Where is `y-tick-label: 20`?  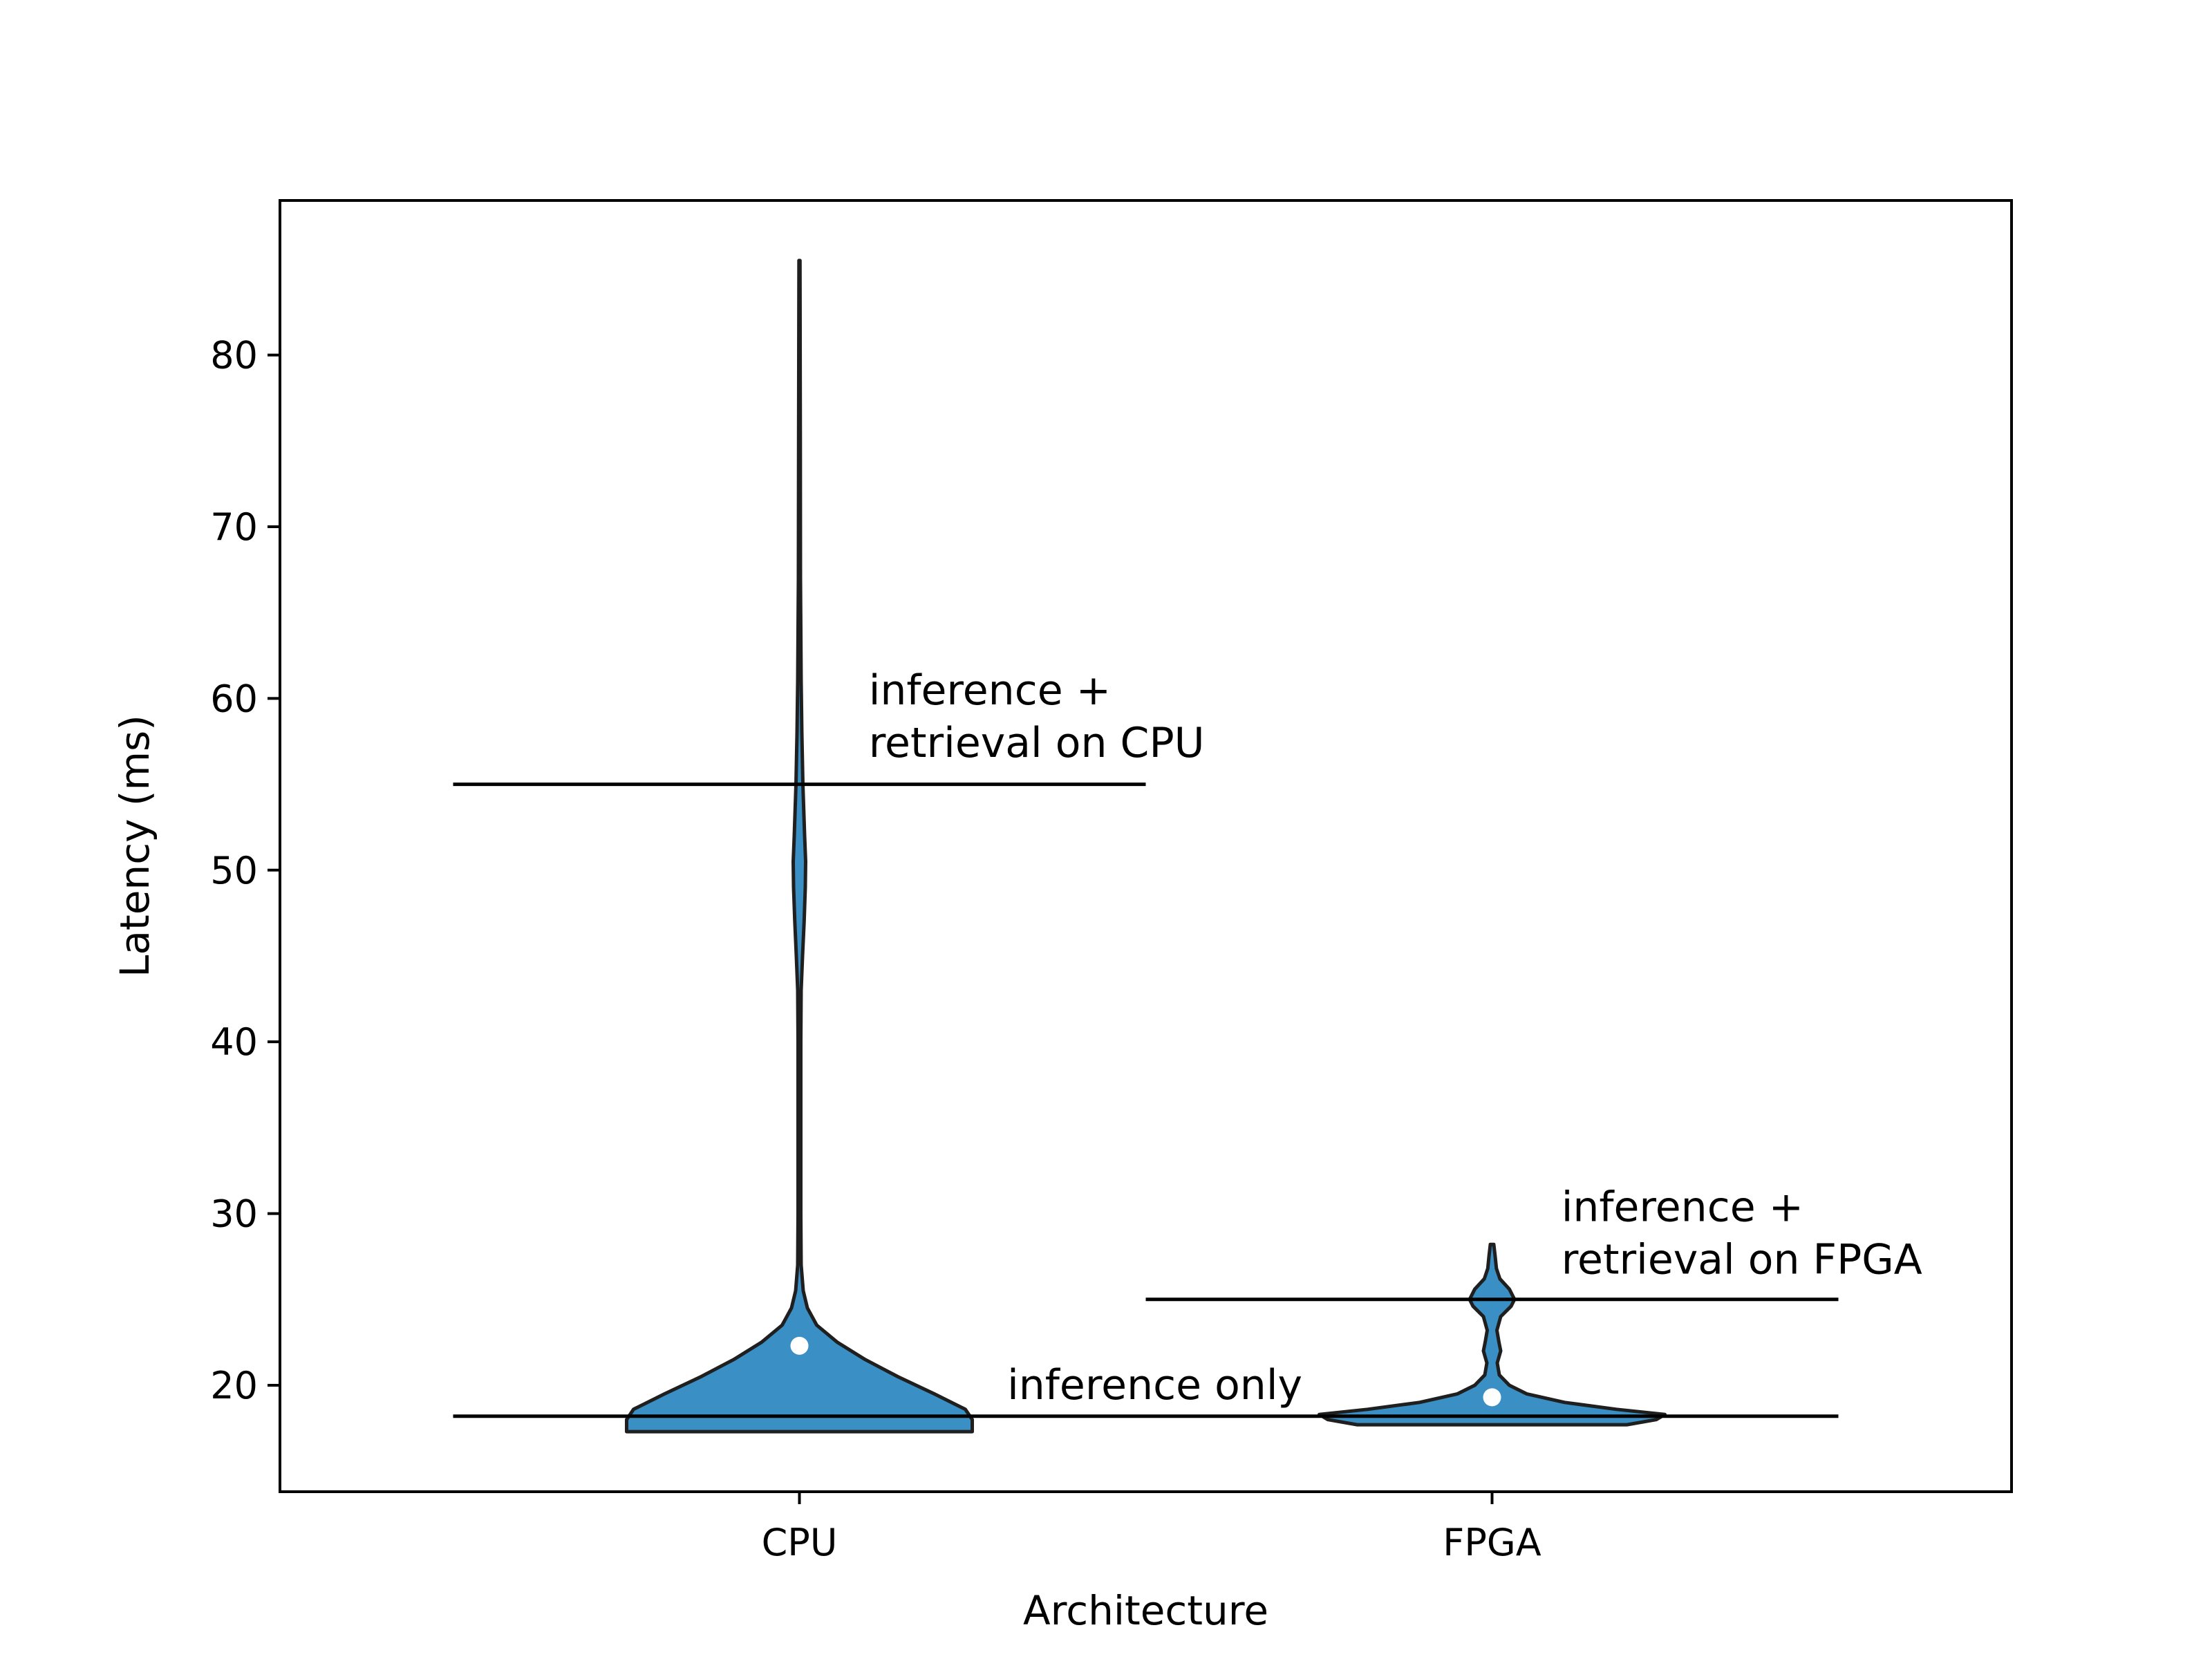 y-tick-label: 20 is located at coordinates (234, 1385).